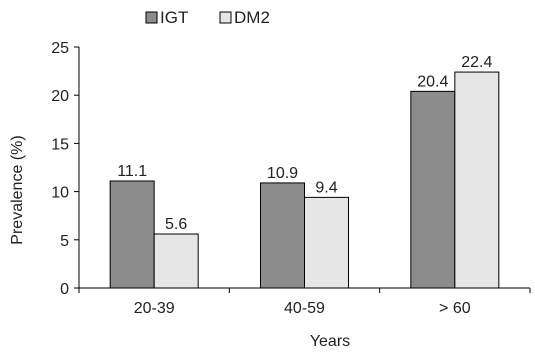 The image size is (535, 352). Describe the element at coordinates (176, 224) in the screenshot. I see `data-label: 5.6` at that location.